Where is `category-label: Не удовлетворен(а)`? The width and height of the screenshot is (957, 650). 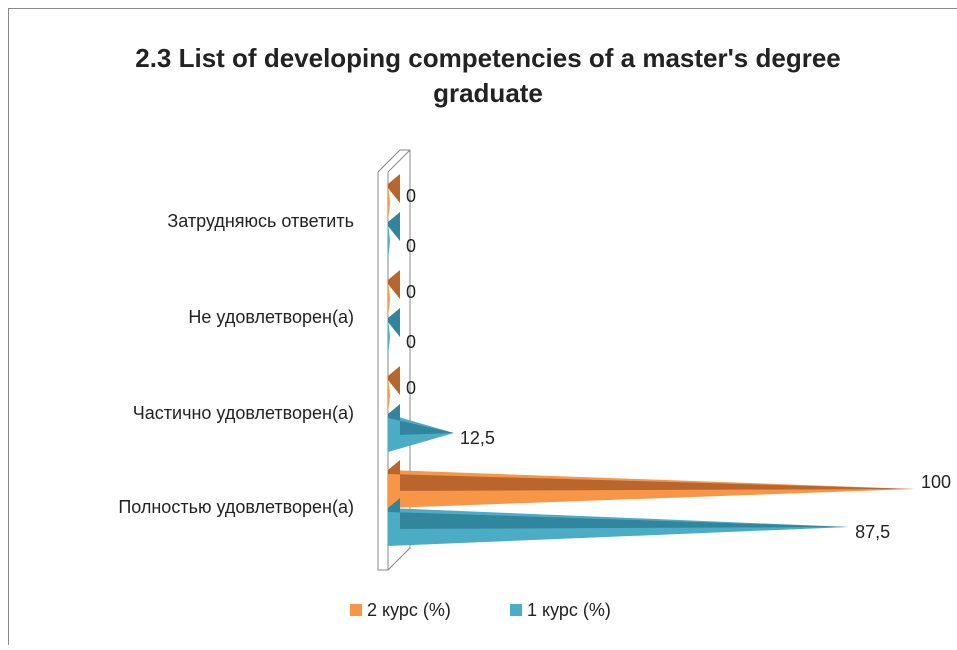
category-label: Не удовлетворен(а) is located at coordinates (271, 317).